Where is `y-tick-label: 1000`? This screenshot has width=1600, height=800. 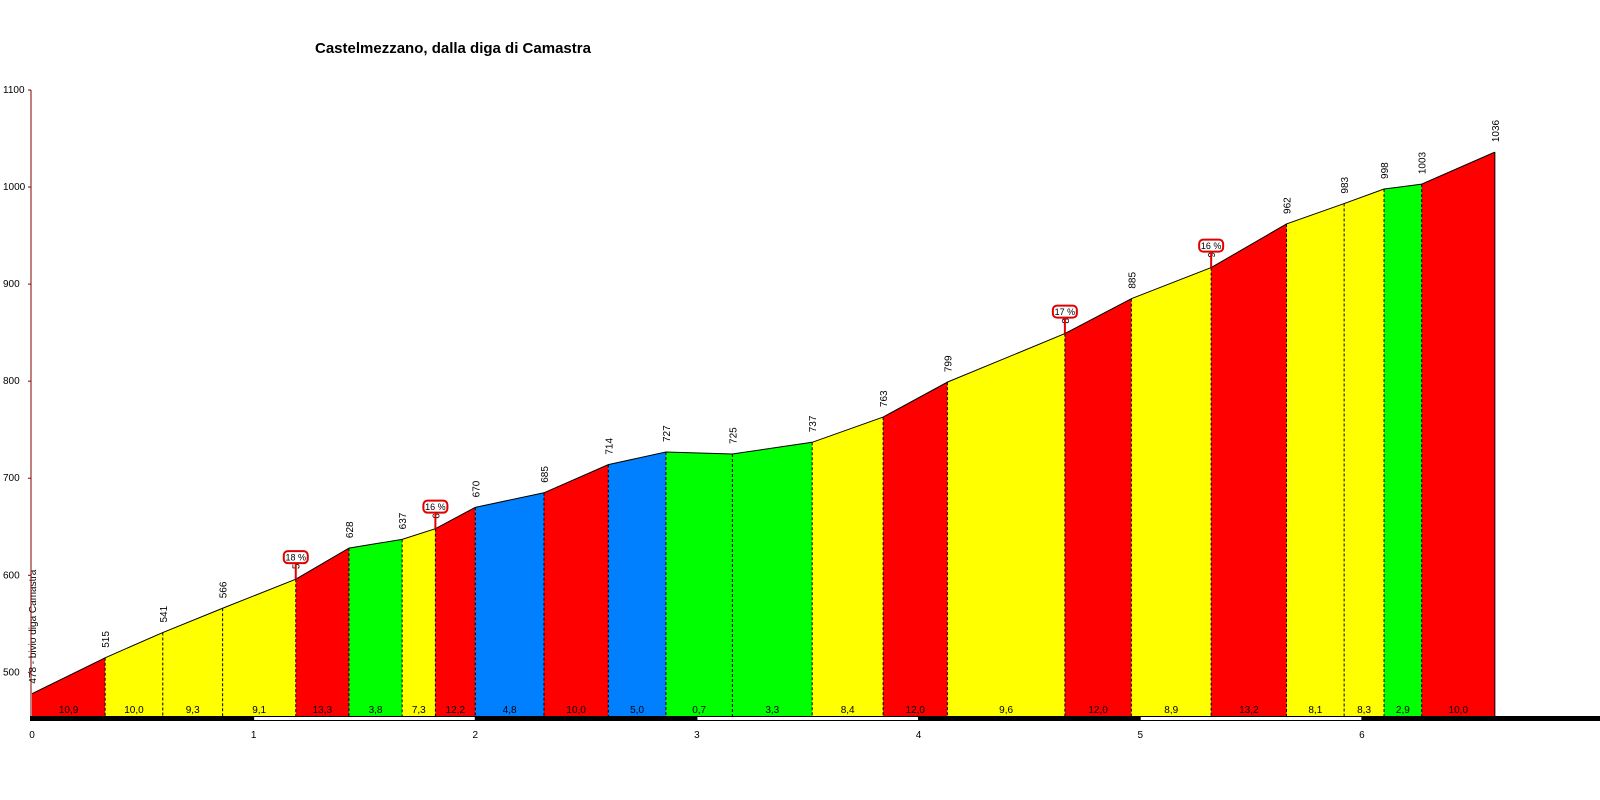
y-tick-label: 1000 is located at coordinates (14, 187).